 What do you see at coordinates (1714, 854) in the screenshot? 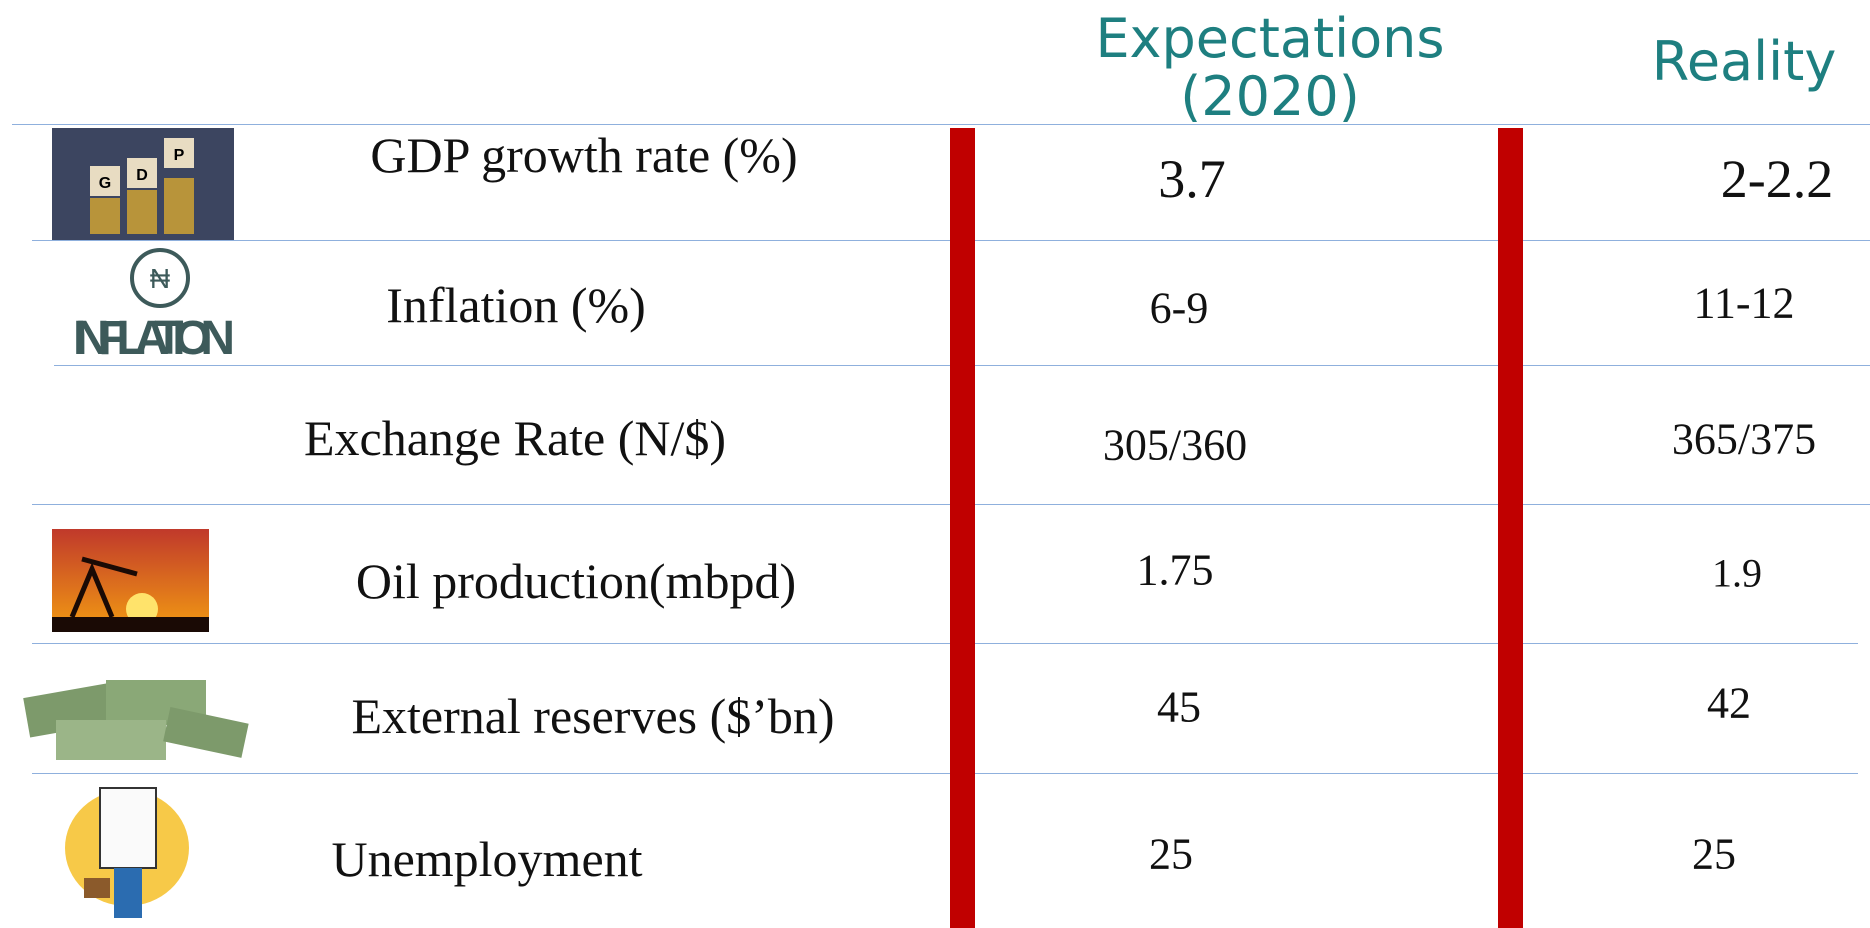
I see `reality-value: 25` at bounding box center [1714, 854].